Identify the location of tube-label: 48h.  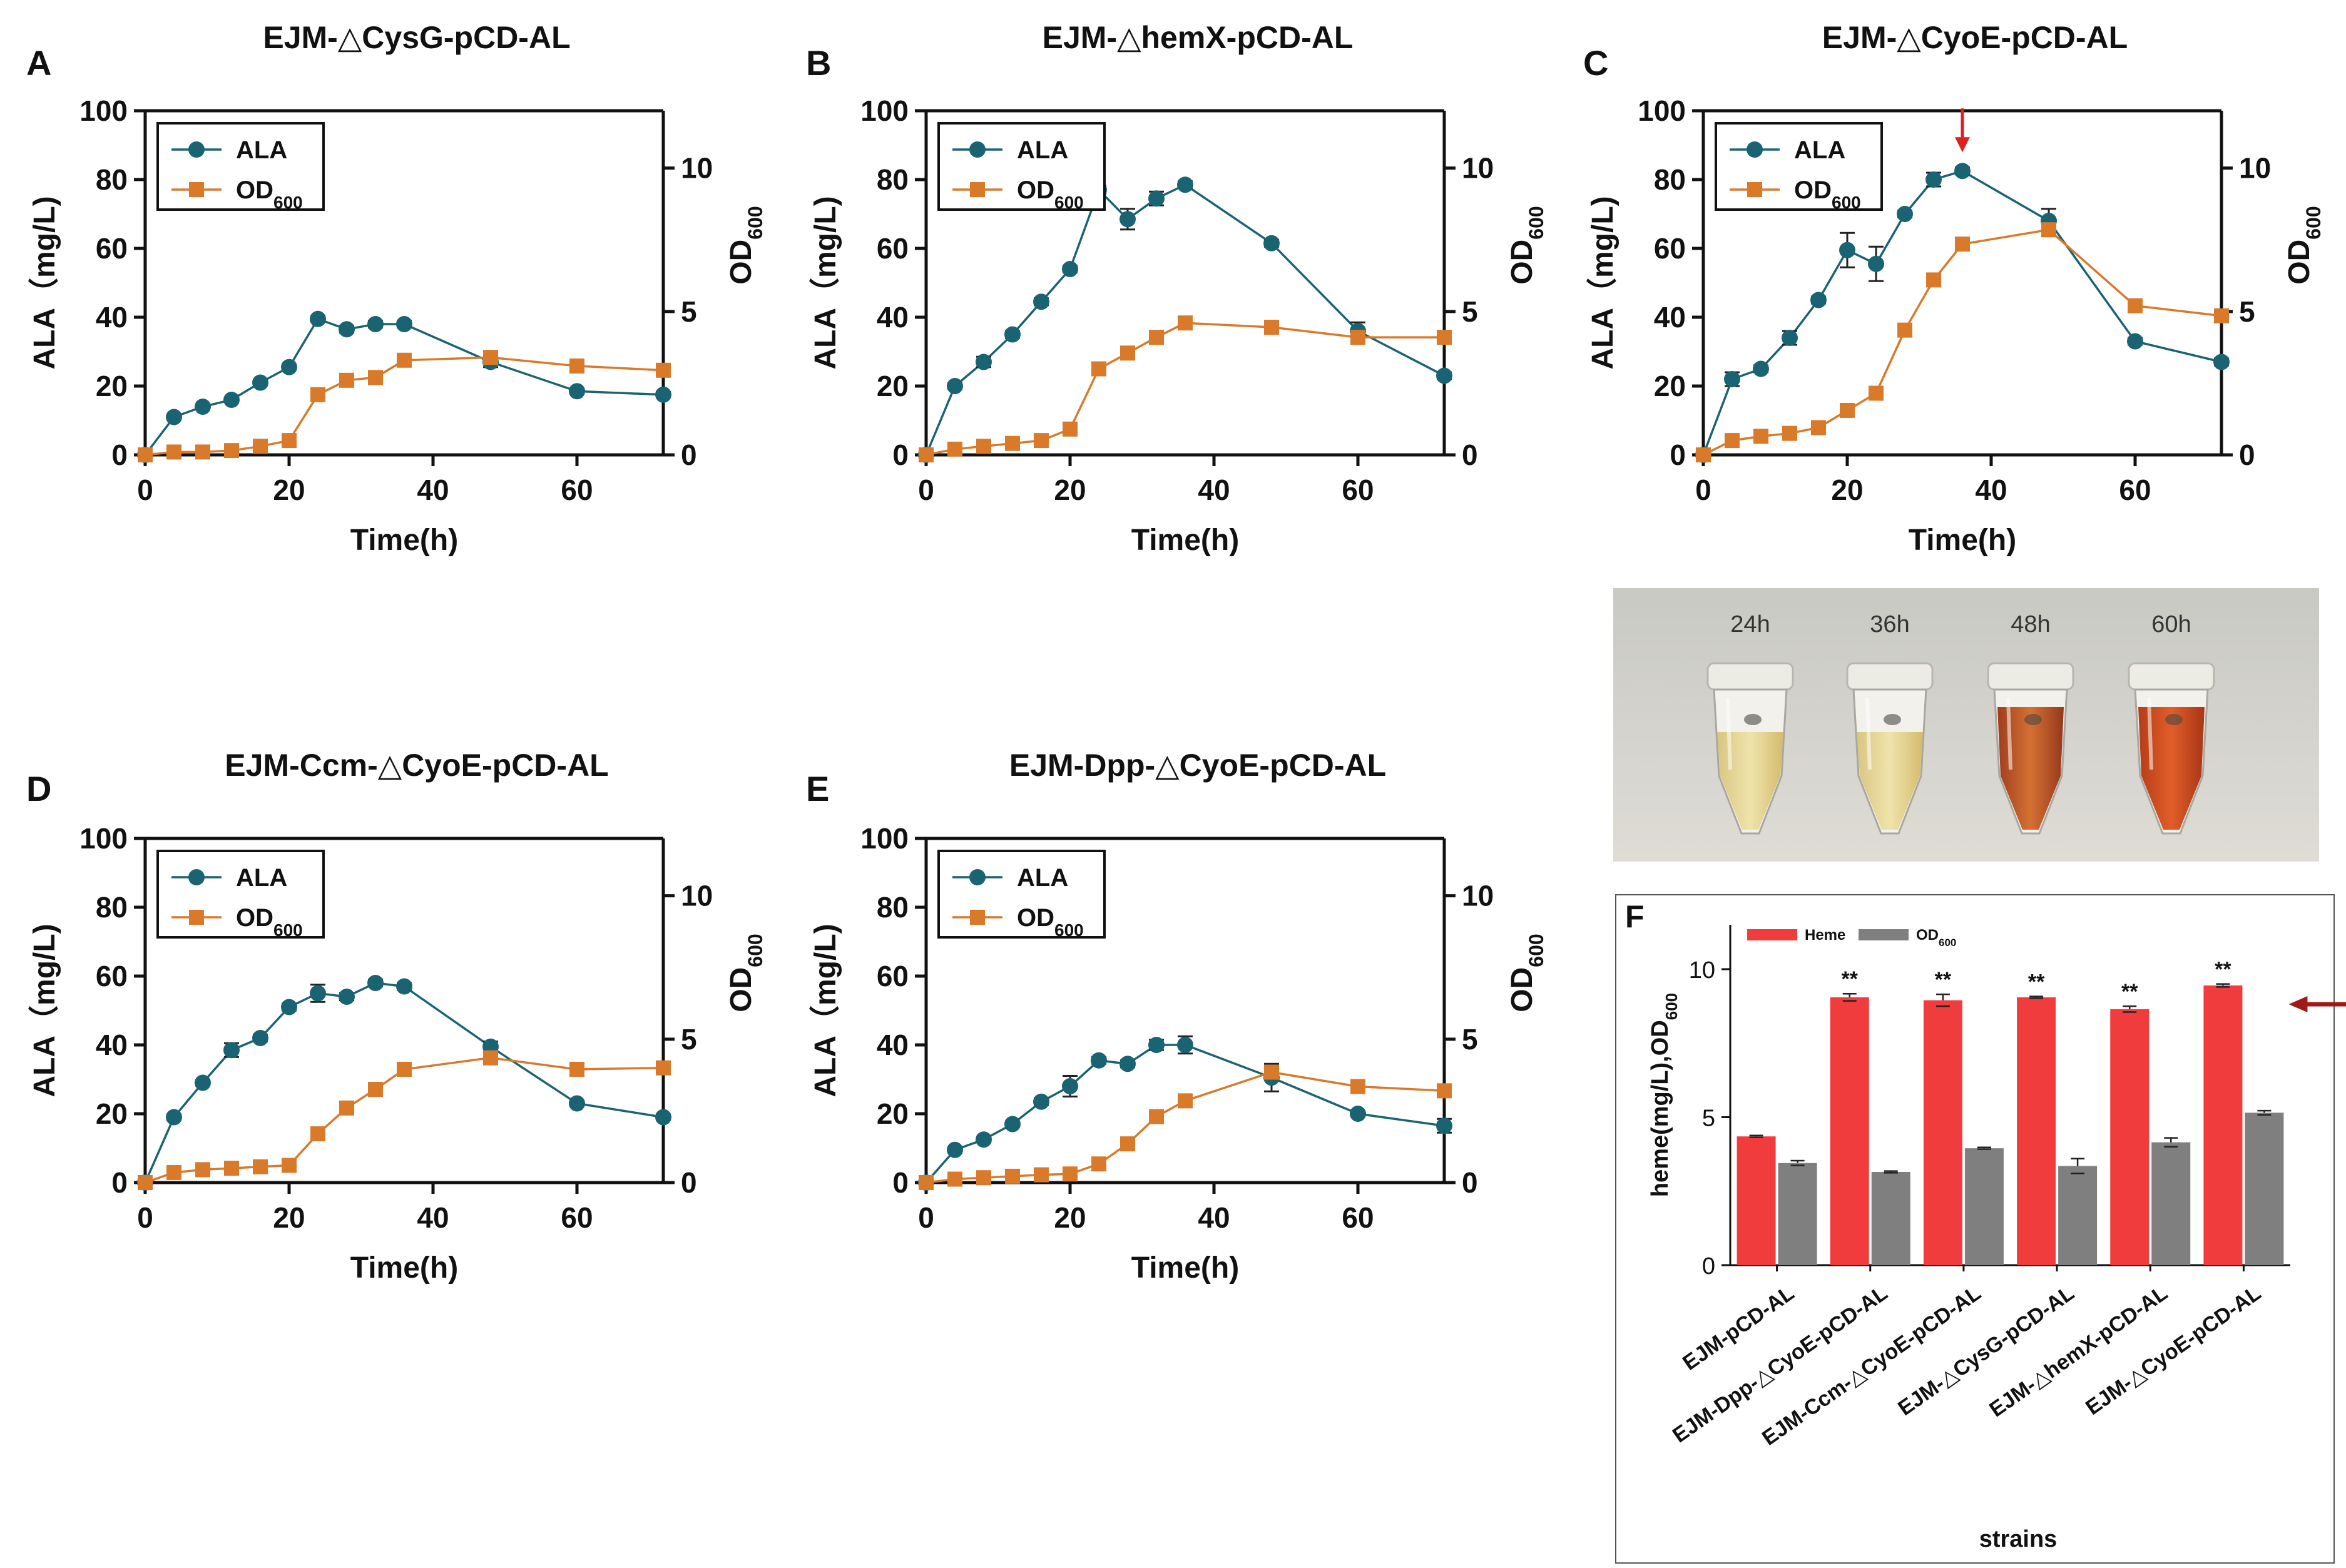
(2031, 624).